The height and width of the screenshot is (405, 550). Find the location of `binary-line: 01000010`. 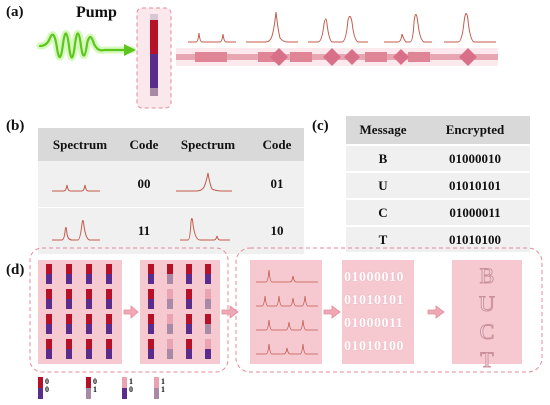

binary-line: 01000010 is located at coordinates (374, 277).